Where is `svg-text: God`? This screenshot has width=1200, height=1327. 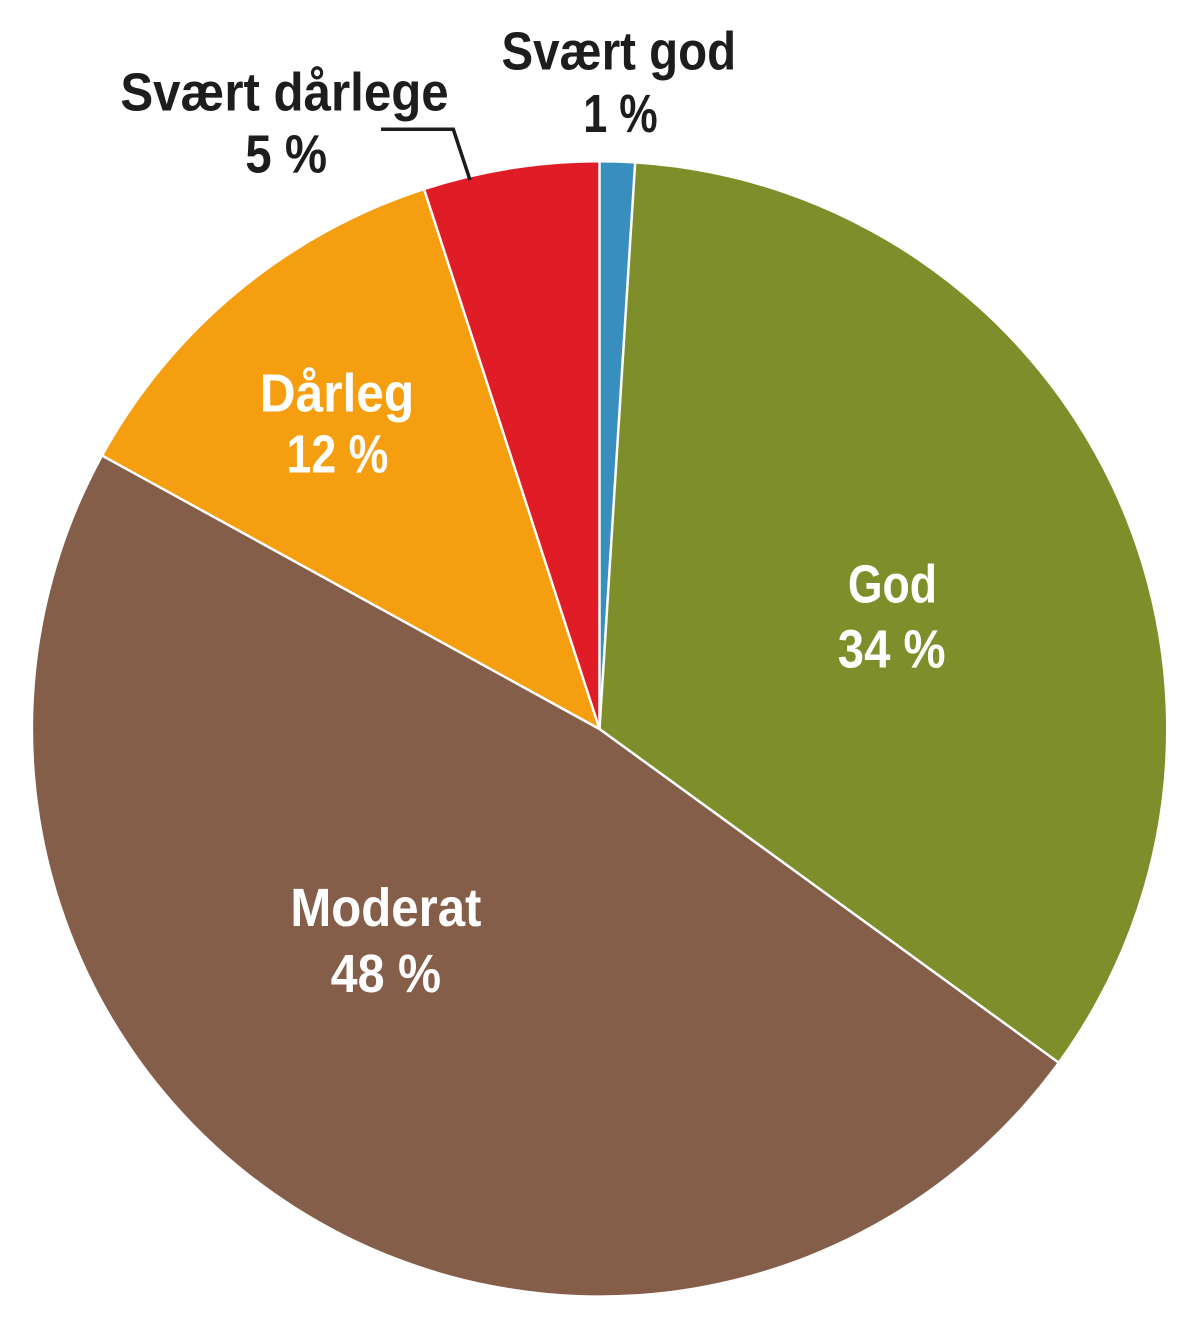
svg-text: God is located at coordinates (892, 585).